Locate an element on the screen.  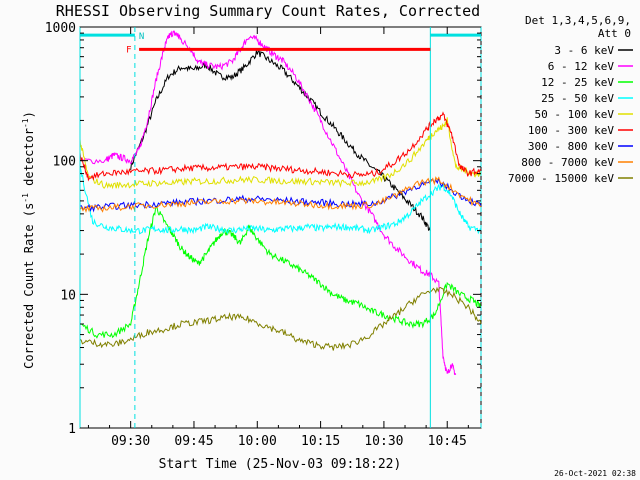
legend-label-8: 7000 - 15000 keV is located at coordinates (561, 178).